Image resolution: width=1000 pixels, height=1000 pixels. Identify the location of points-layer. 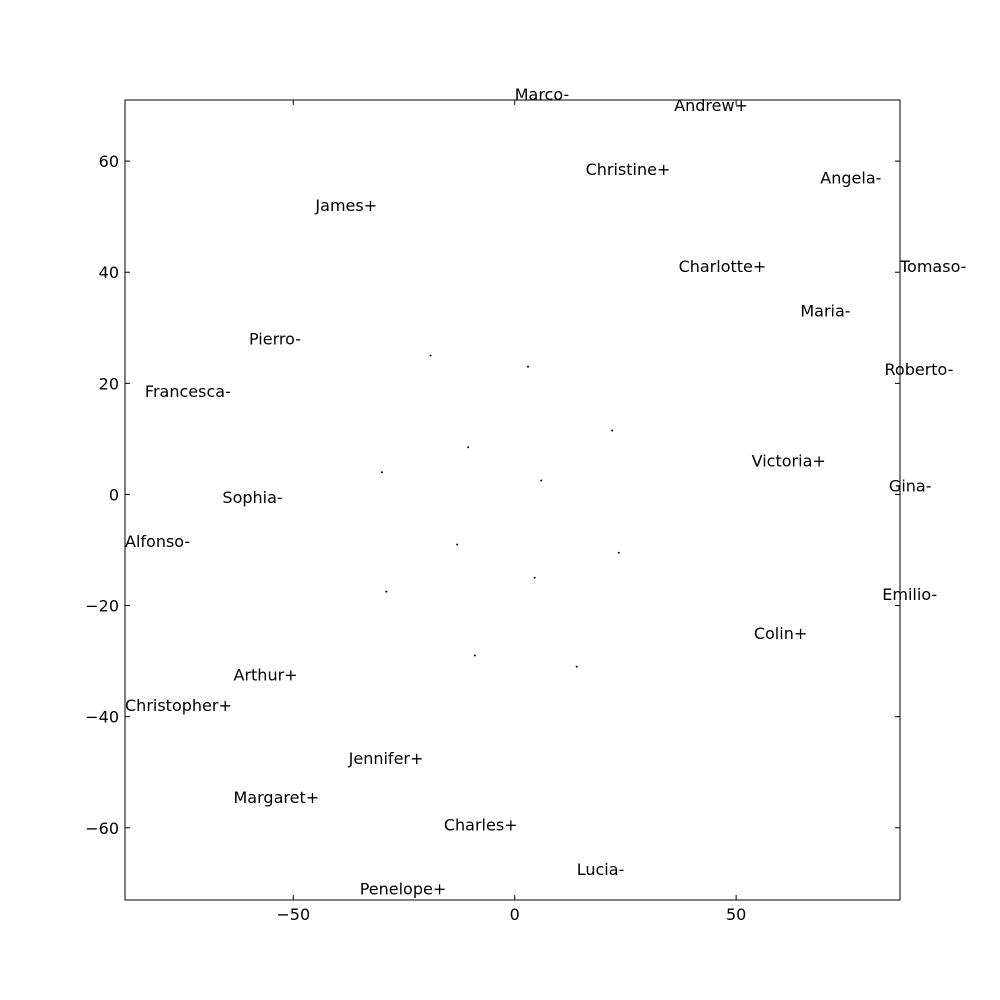
(500, 511).